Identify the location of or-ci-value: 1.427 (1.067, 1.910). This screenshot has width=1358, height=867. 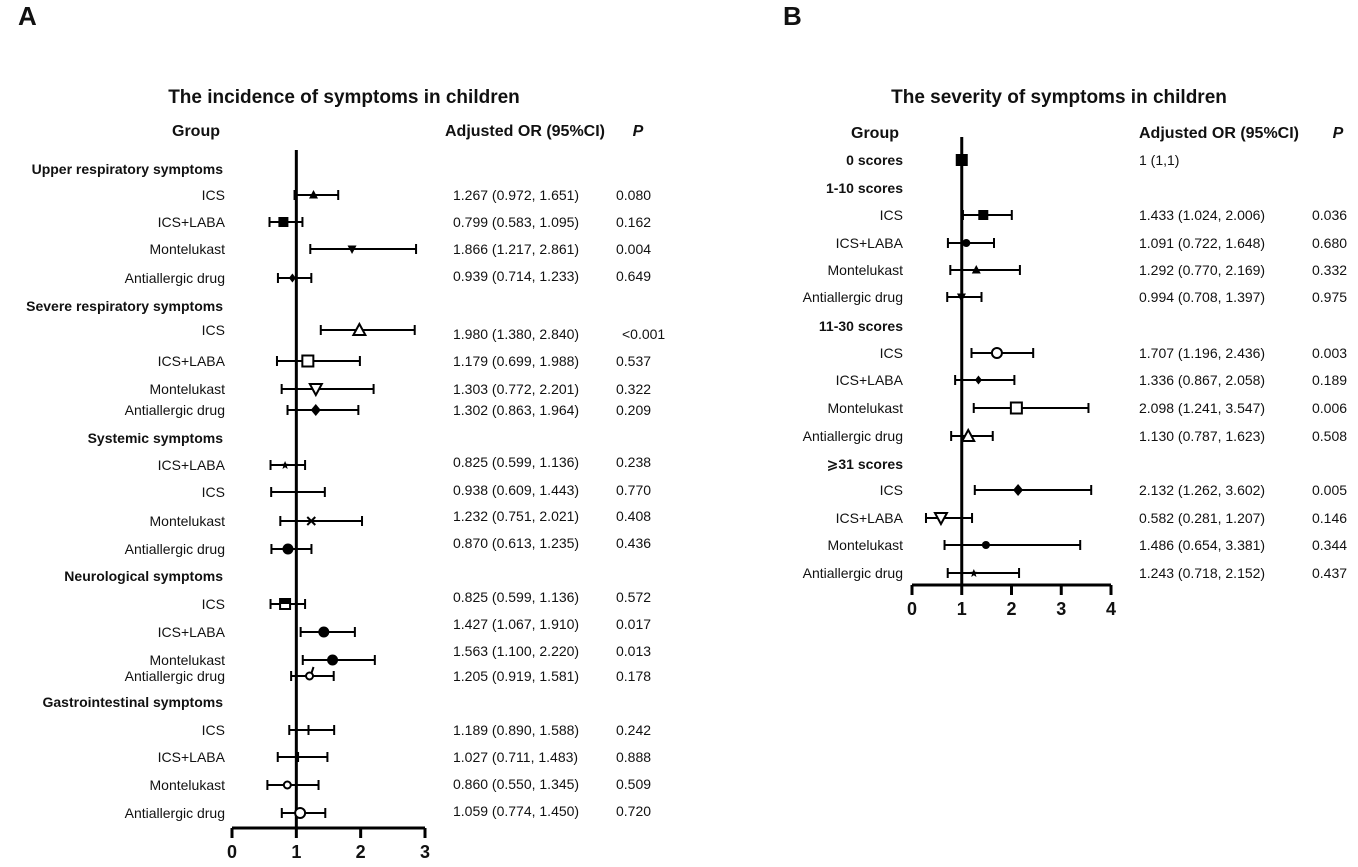
(516, 624).